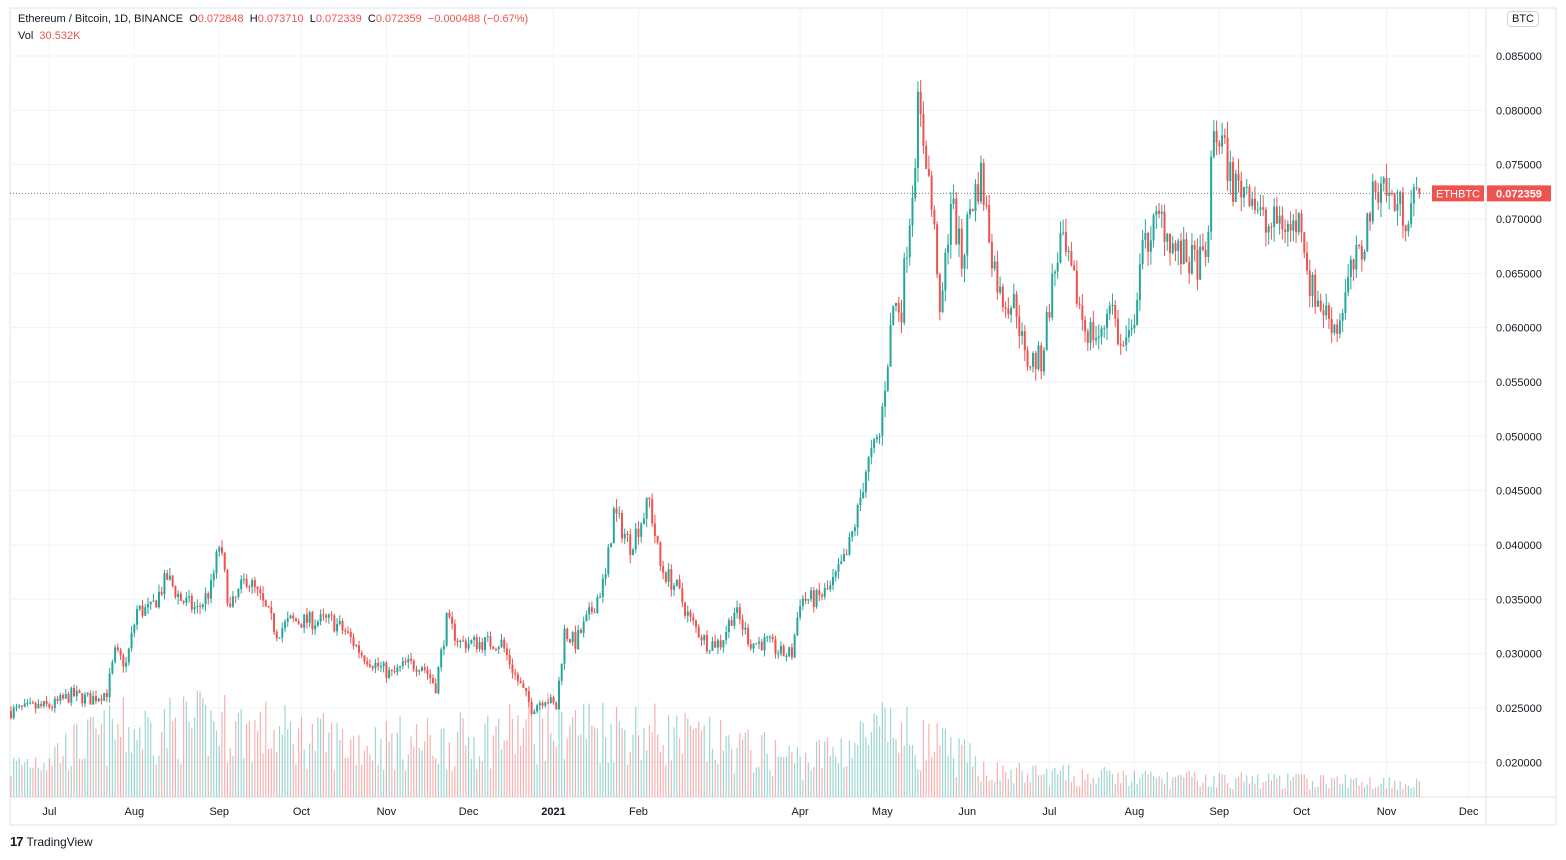 The image size is (1566, 860). Describe the element at coordinates (1519, 546) in the screenshot. I see `y-tick-label: 0.040000` at that location.